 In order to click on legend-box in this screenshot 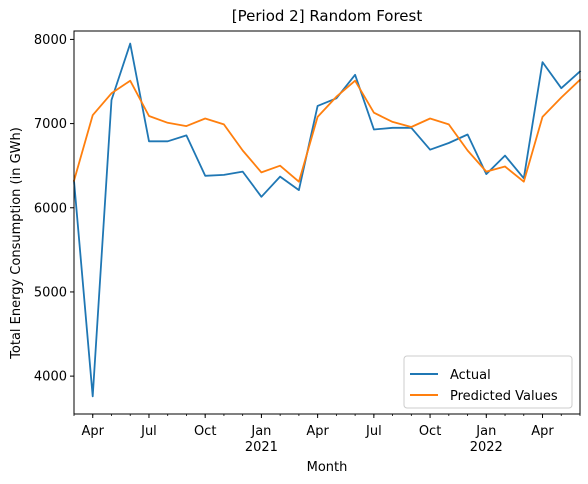, I will do `click(488, 382)`.